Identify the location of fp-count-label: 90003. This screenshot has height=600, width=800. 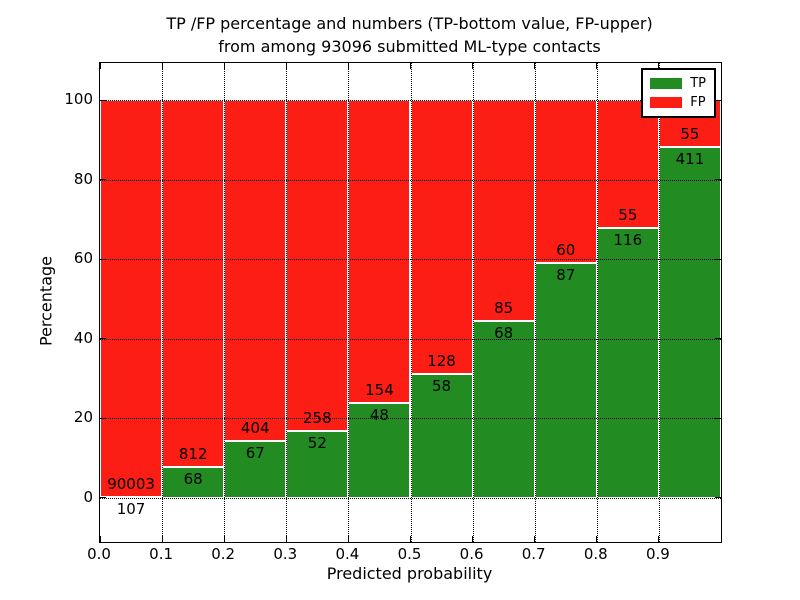
(131, 484).